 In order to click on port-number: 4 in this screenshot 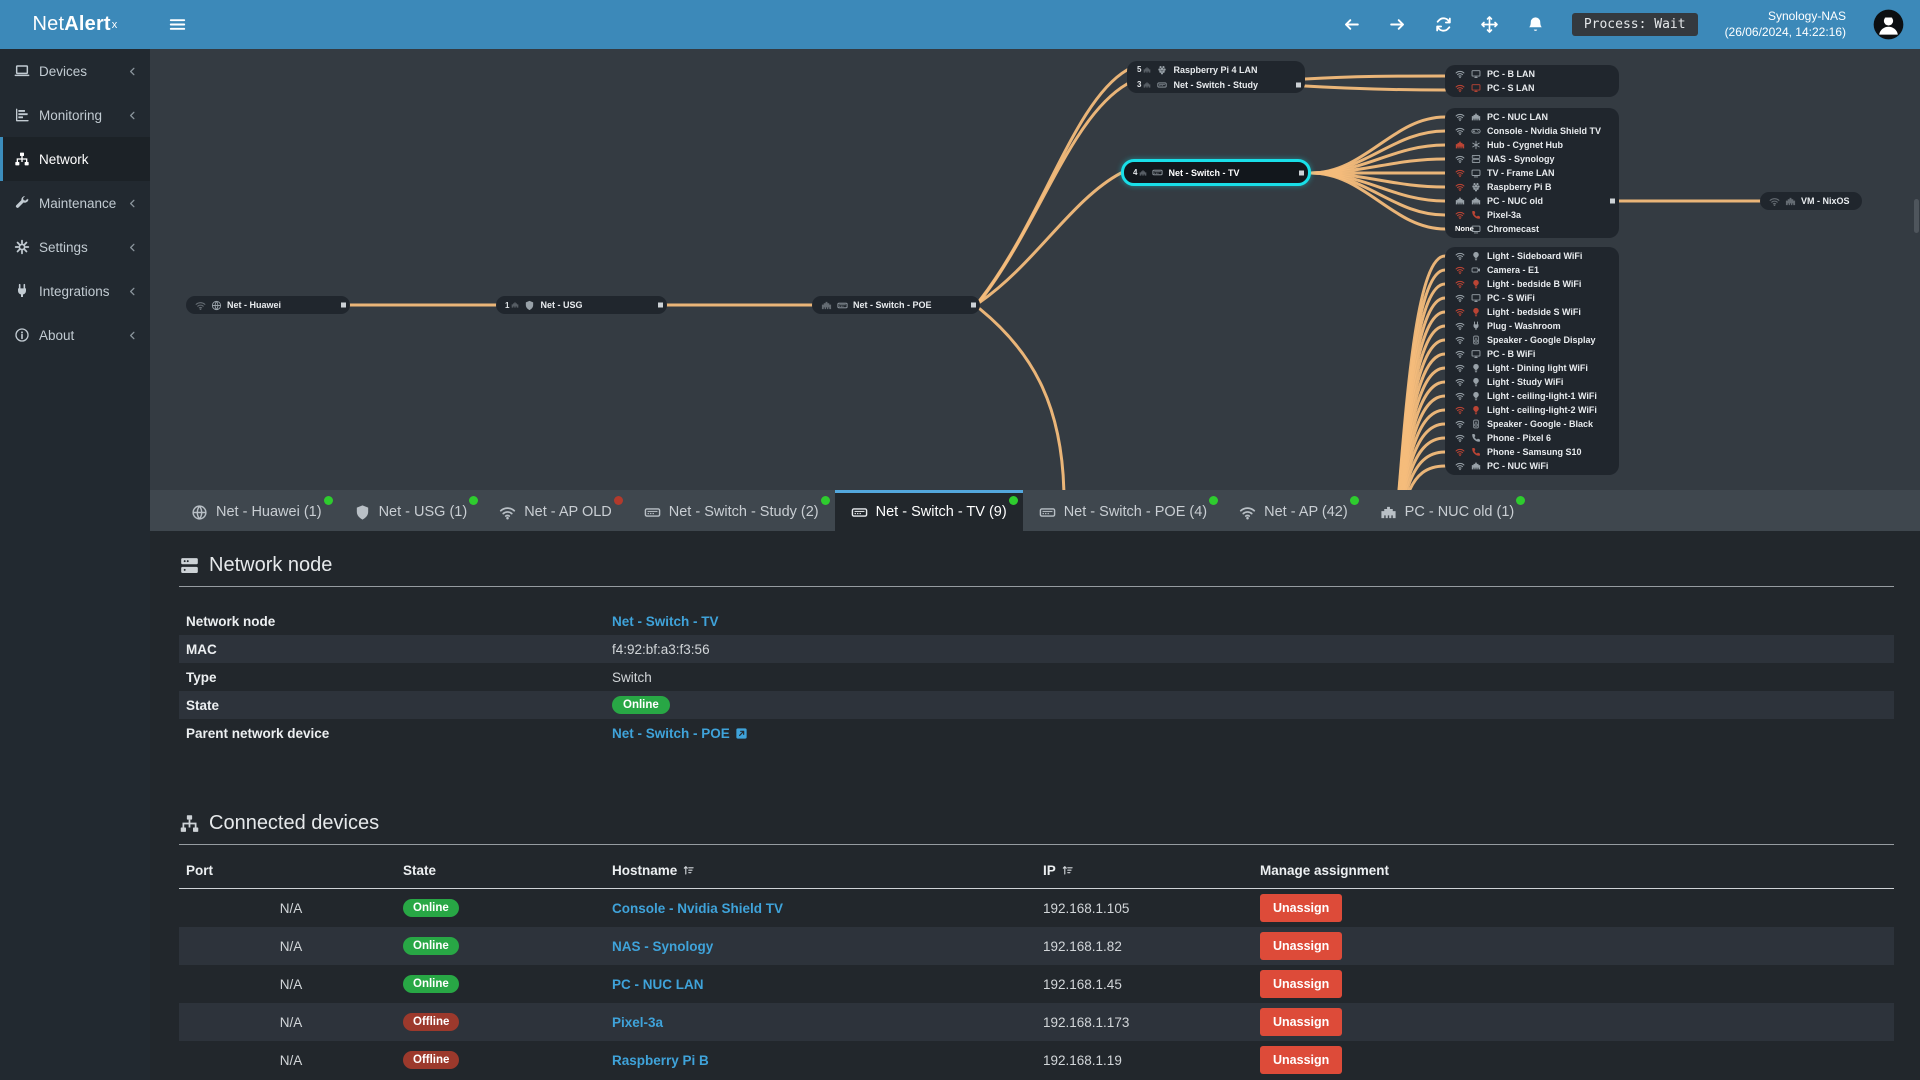, I will do `click(1140, 172)`.